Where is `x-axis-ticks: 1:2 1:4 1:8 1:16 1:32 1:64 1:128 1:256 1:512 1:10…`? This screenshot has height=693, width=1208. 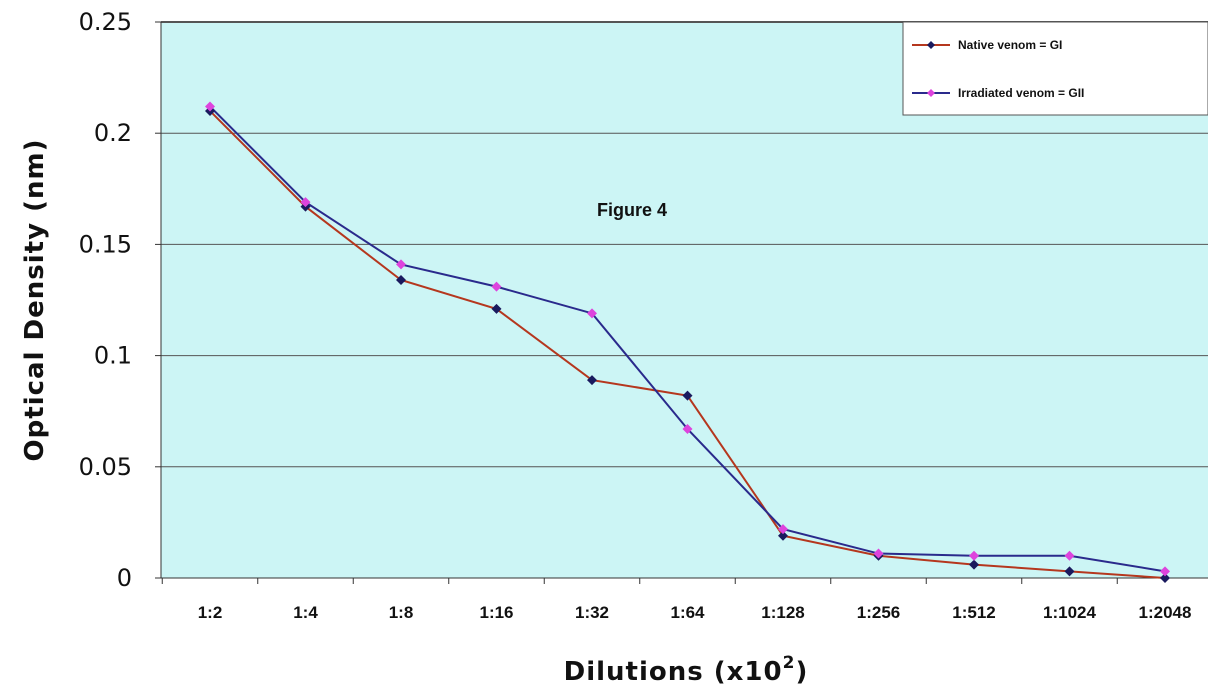 x-axis-ticks: 1:2 1:4 1:8 1:16 1:32 1:64 1:128 1:256 1:512 1:10… is located at coordinates (676, 600).